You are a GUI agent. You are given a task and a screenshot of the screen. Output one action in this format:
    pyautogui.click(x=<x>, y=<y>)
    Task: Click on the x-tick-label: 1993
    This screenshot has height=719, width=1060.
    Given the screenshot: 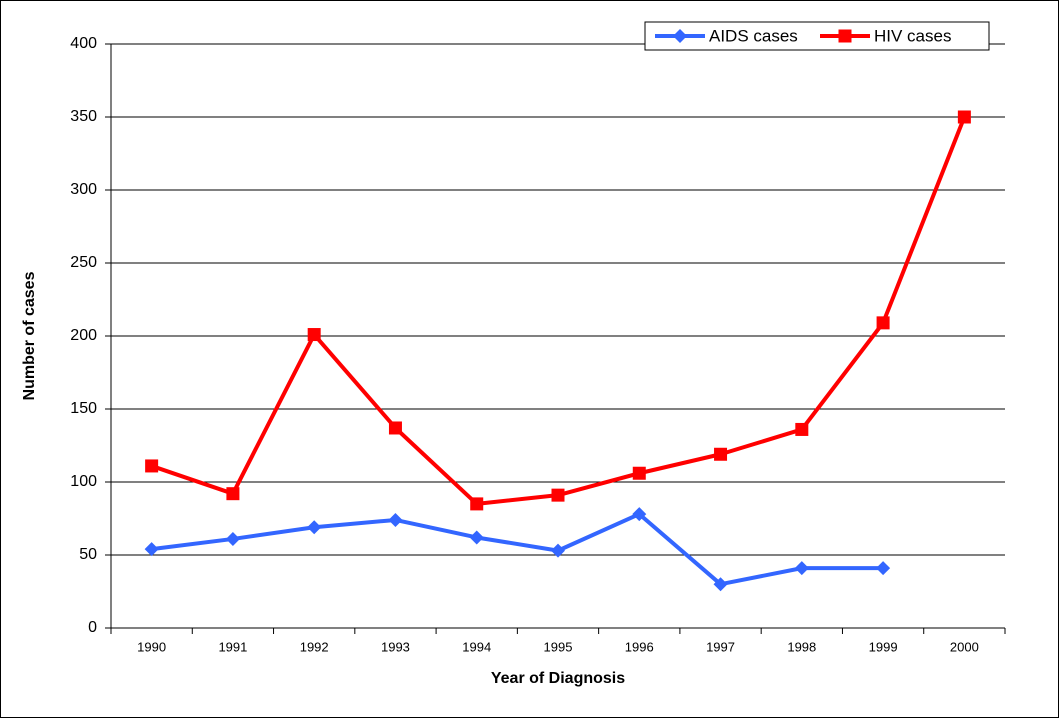 What is the action you would take?
    pyautogui.click(x=395, y=646)
    